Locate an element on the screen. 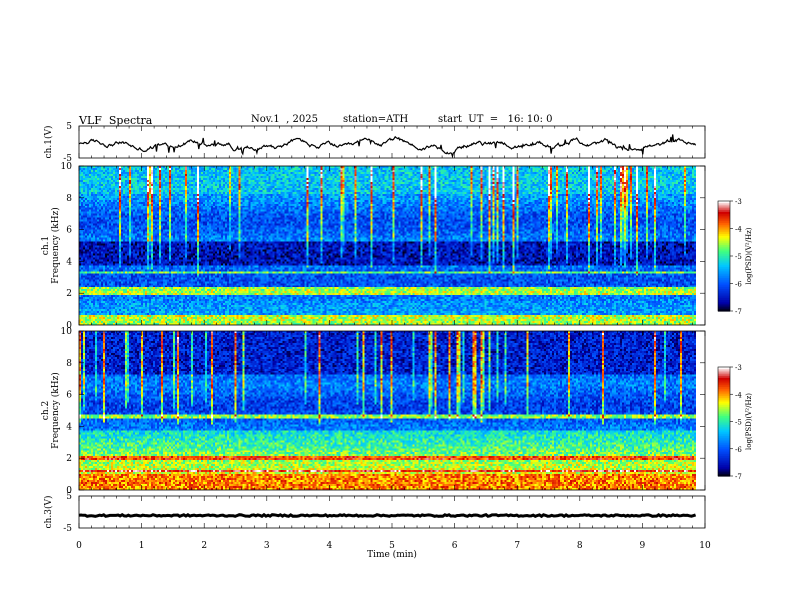 The width and height of the screenshot is (792, 612). ch2-spec-y-tick-label: 0 is located at coordinates (69, 491).